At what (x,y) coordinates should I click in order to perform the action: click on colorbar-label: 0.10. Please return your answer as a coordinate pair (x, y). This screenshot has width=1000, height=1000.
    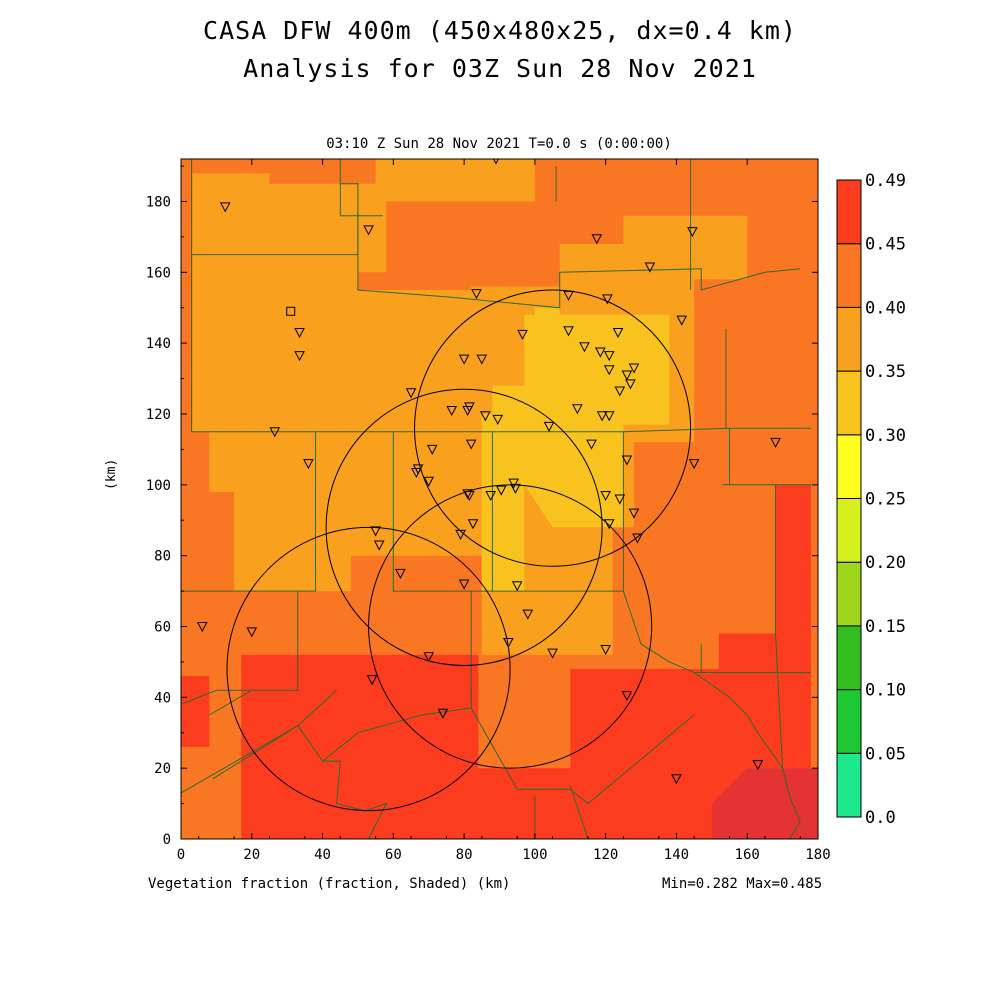
    Looking at the image, I should click on (885, 691).